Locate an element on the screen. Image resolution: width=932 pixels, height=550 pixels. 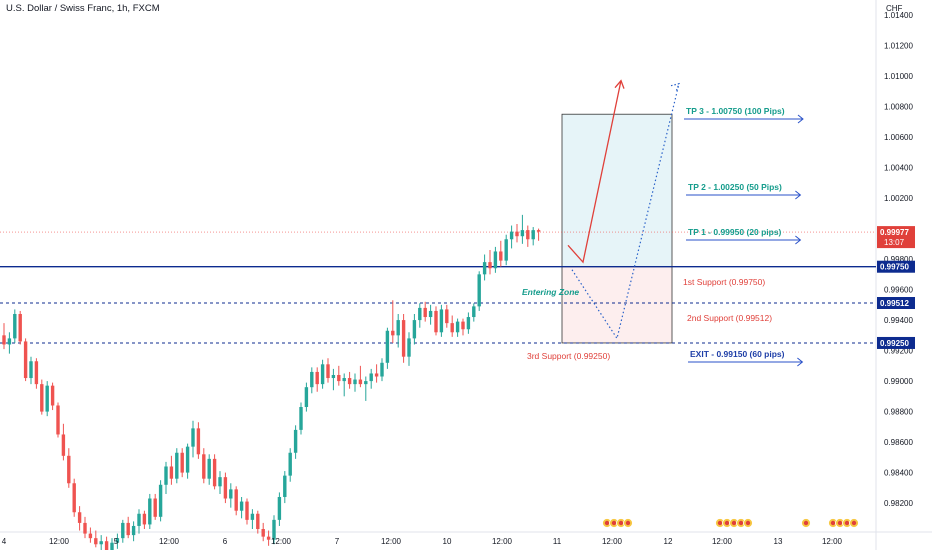
price-tick: 1.01200 is located at coordinates (898, 46).